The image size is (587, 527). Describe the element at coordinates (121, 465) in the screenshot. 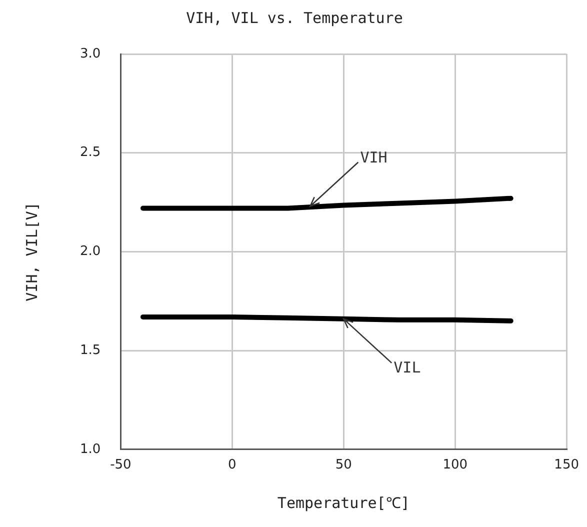

I see `x-tick-label: -50` at that location.